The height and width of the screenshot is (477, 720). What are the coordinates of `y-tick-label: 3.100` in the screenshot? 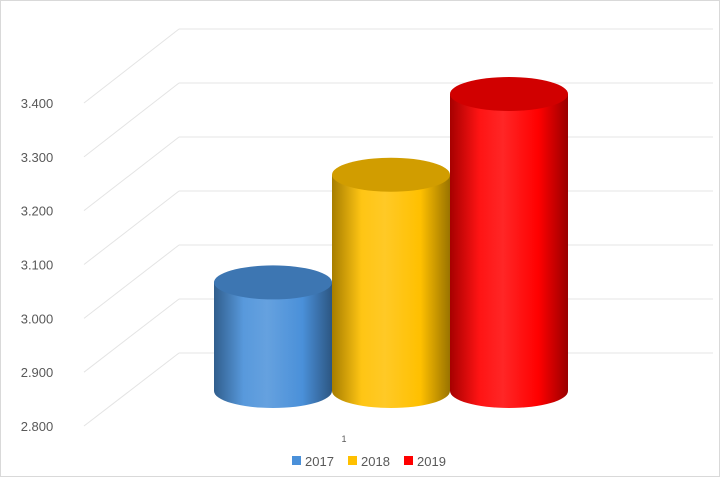 It's located at (37, 265).